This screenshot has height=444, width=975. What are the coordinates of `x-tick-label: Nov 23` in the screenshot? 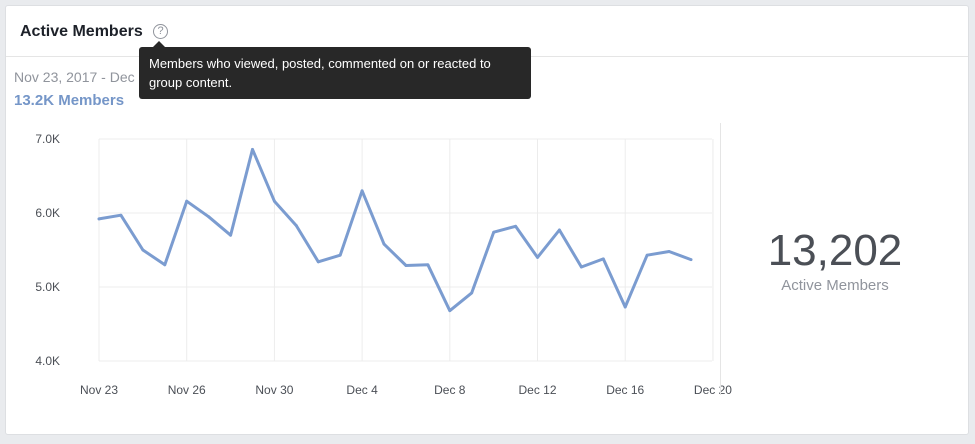 It's located at (99, 390).